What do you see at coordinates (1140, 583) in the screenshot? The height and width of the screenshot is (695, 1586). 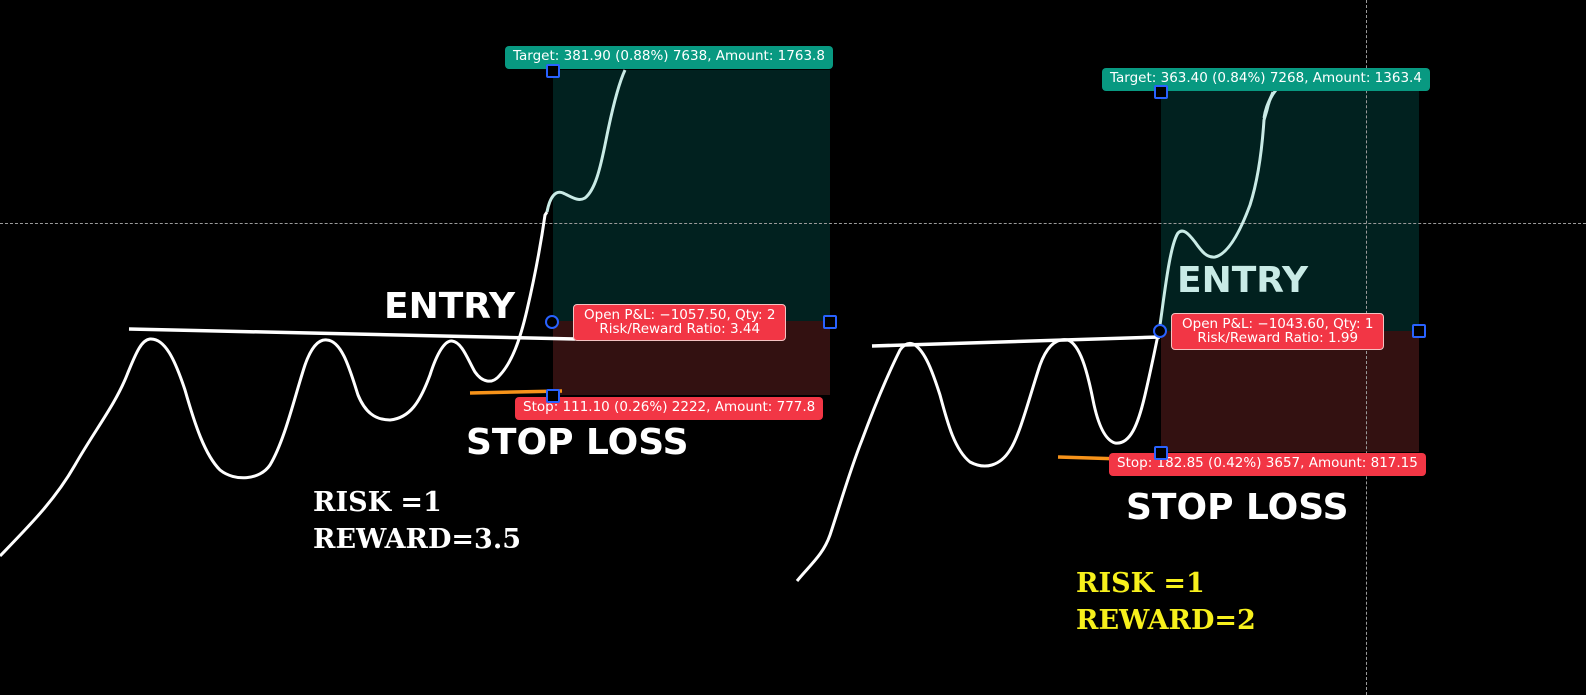 I see `risk-annotation-2: RISK =1` at bounding box center [1140, 583].